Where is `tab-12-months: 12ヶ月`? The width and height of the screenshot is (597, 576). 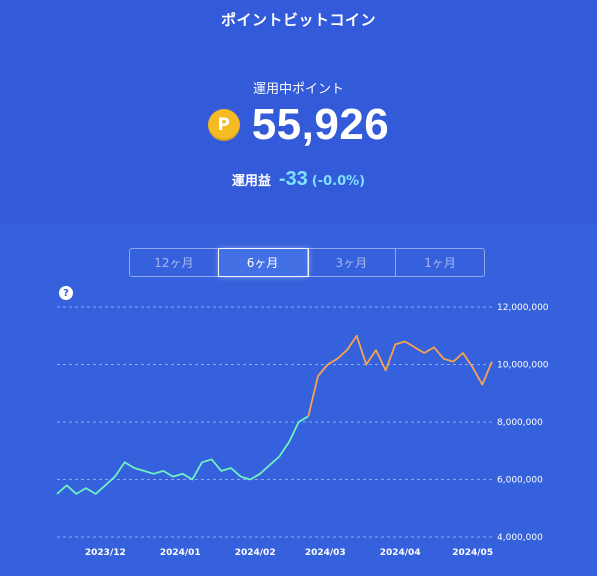
tab-12-months: 12ヶ月 is located at coordinates (174, 262).